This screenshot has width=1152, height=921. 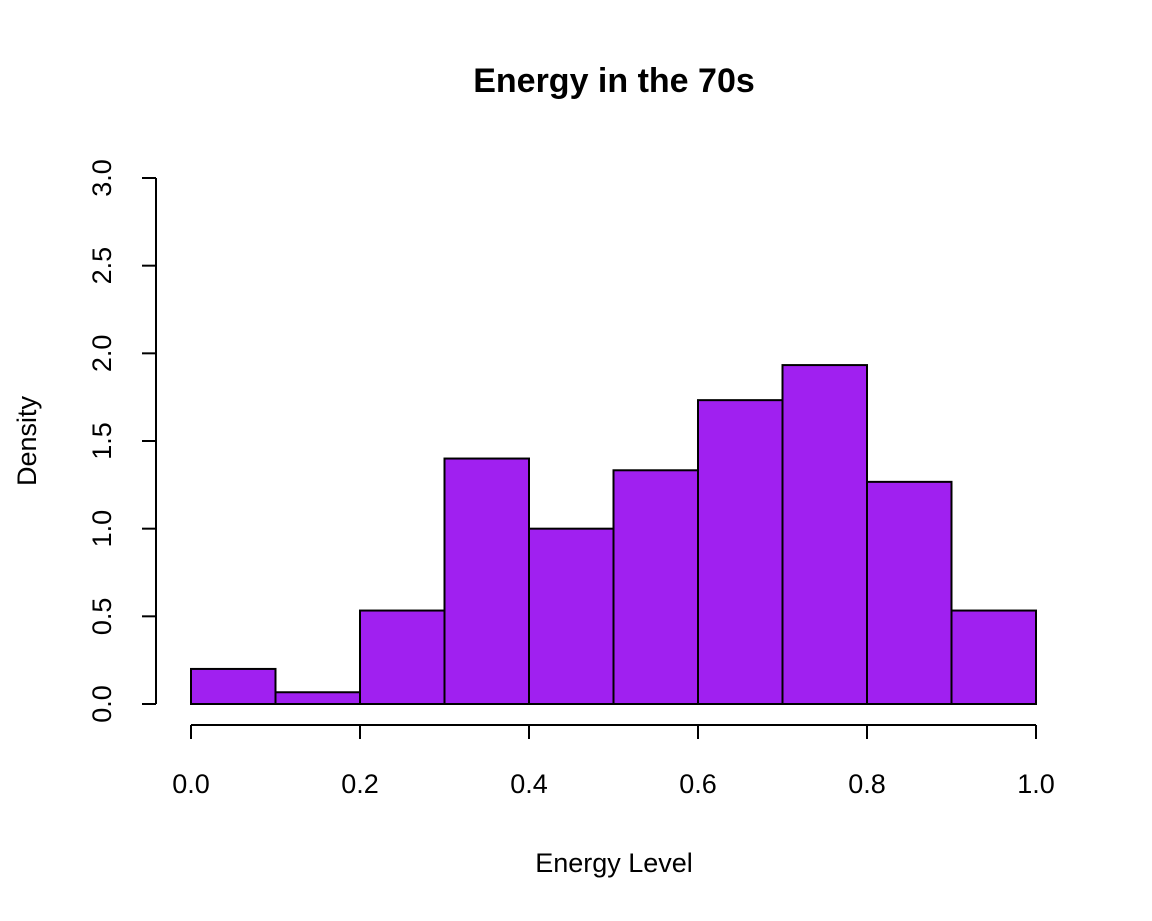 I want to click on y-tick-label: 2.0, so click(x=102, y=354).